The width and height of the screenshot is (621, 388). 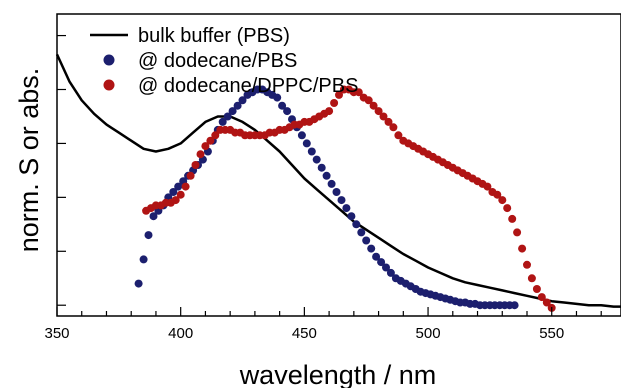 What do you see at coordinates (217, 61) in the screenshot?
I see `legend-label: @ dodecane/PBS` at bounding box center [217, 61].